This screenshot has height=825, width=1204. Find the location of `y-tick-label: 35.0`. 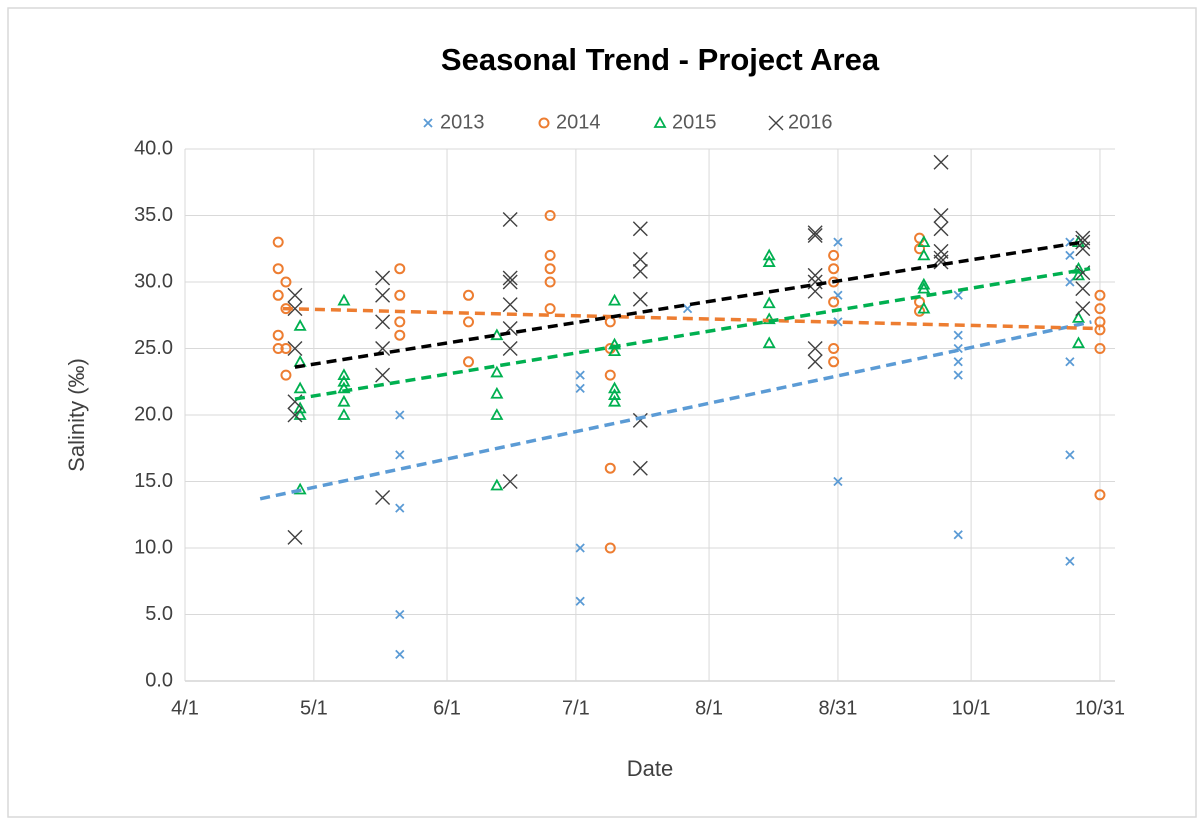

y-tick-label: 35.0 is located at coordinates (153, 215).